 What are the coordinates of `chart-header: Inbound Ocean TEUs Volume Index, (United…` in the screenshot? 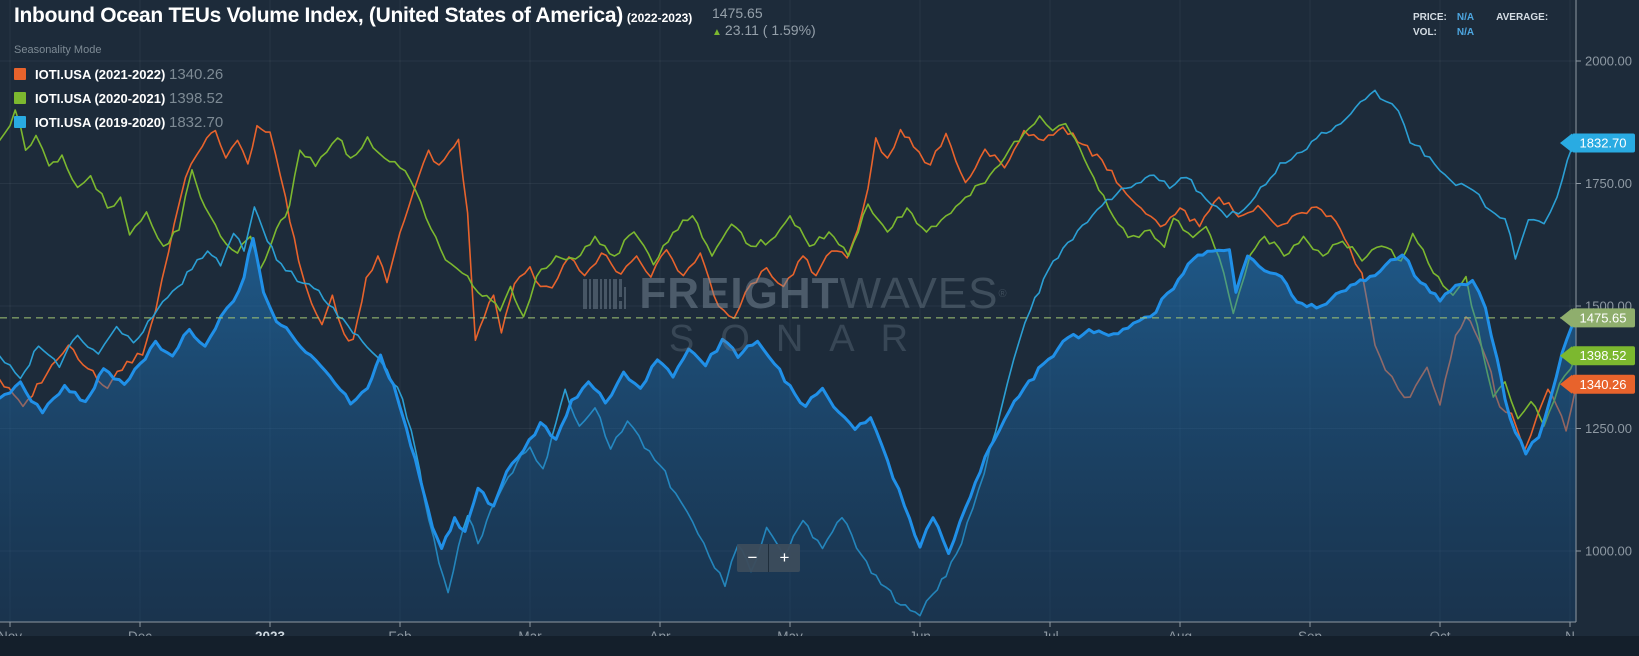 It's located at (353, 16).